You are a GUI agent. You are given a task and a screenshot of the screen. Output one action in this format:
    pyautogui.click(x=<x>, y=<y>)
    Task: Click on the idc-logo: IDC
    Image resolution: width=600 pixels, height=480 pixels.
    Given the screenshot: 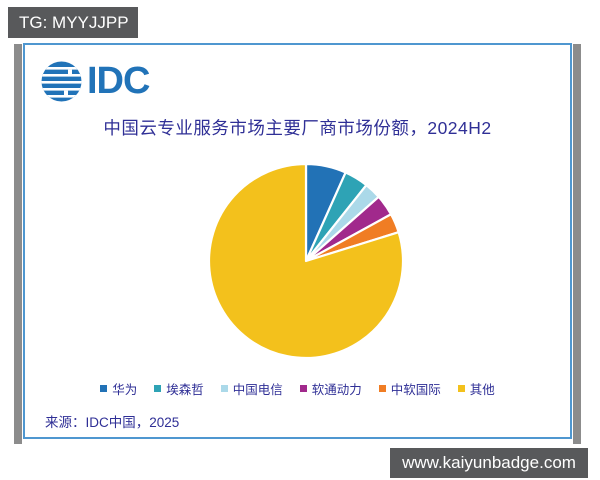 What is the action you would take?
    pyautogui.click(x=95, y=81)
    